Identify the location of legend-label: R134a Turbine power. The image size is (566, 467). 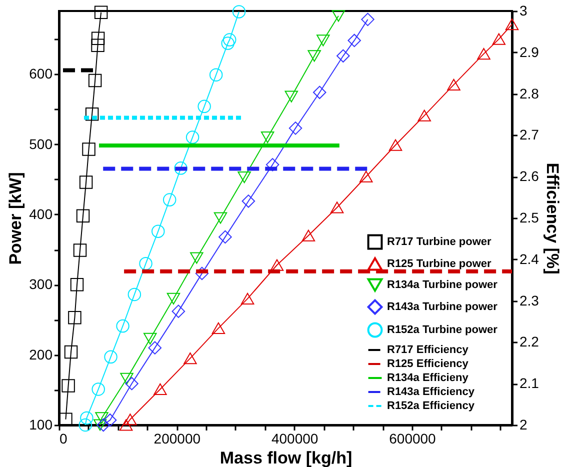
(442, 285).